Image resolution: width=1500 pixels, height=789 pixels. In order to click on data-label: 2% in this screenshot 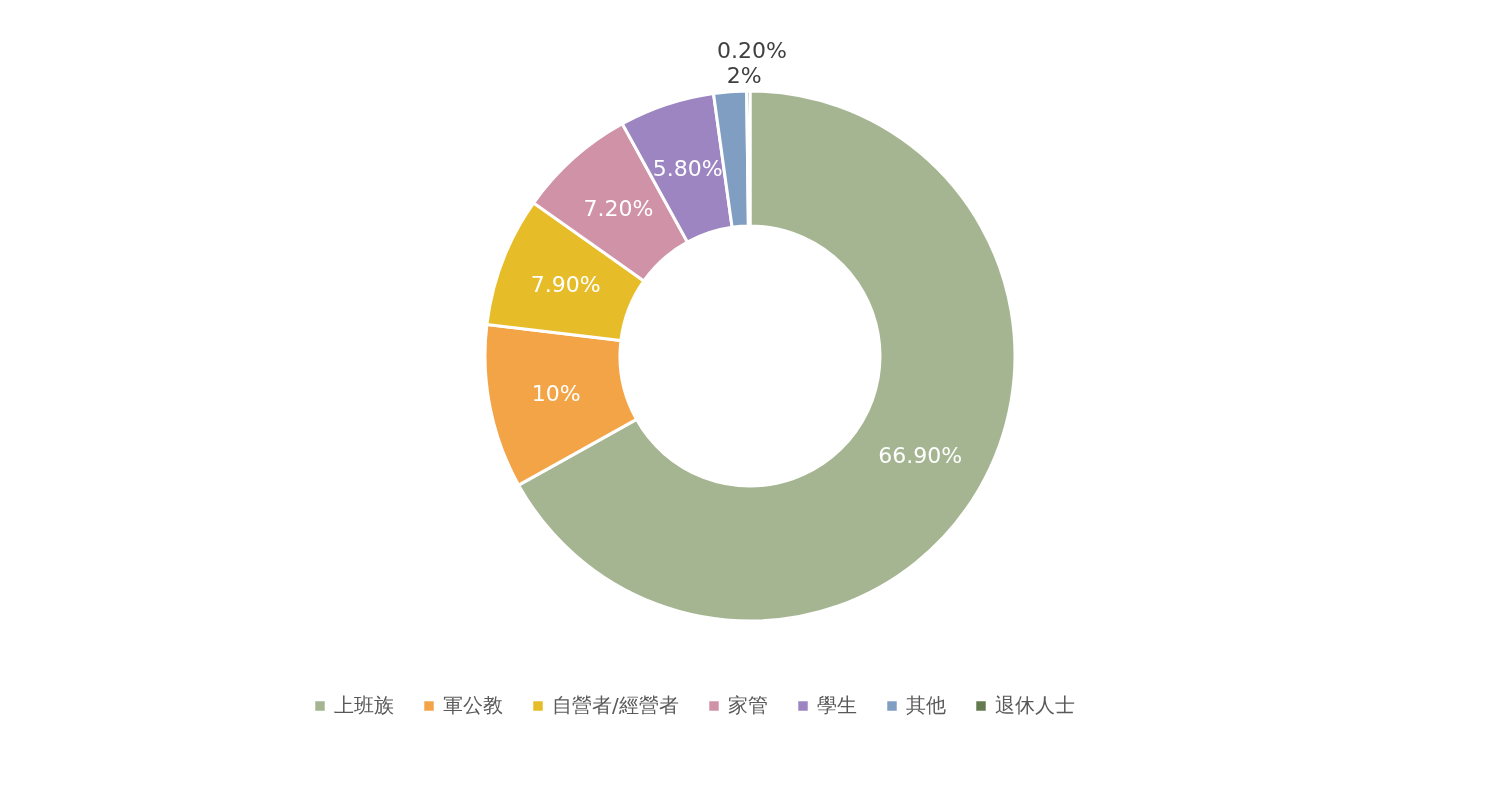, I will do `click(744, 75)`.